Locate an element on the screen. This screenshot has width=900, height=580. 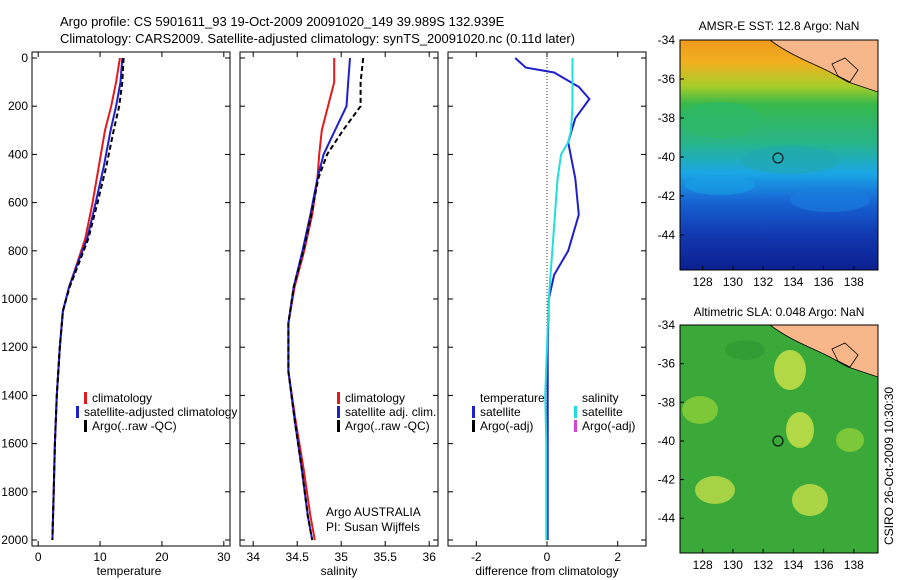
legend-swatch-temp-argo is located at coordinates (473, 426).